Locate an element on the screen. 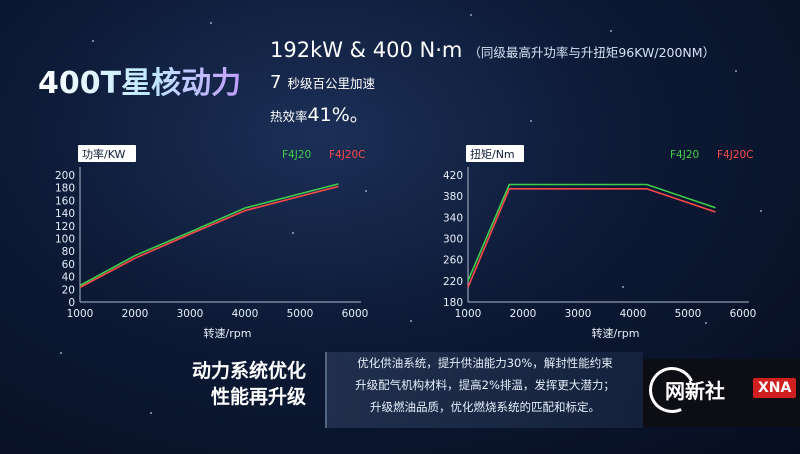  y-axis-label: 扭矩/Nm is located at coordinates (492, 154).